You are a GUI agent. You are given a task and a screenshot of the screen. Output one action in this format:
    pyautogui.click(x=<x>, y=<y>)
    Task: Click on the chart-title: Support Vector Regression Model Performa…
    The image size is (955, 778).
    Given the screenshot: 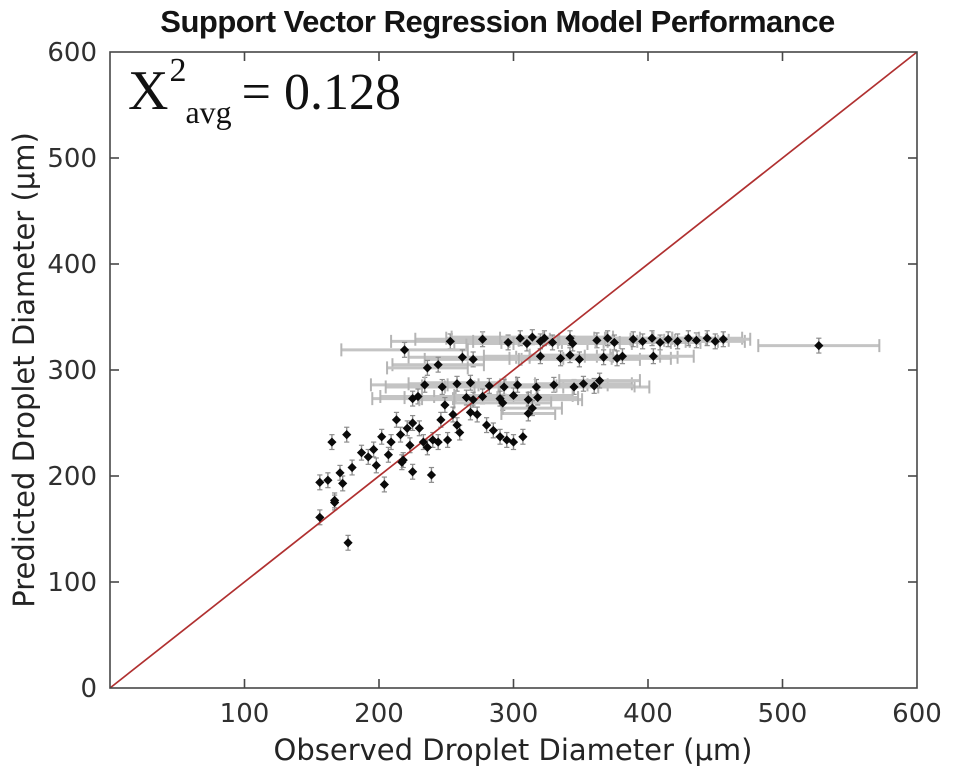 What is the action you would take?
    pyautogui.click(x=497, y=21)
    